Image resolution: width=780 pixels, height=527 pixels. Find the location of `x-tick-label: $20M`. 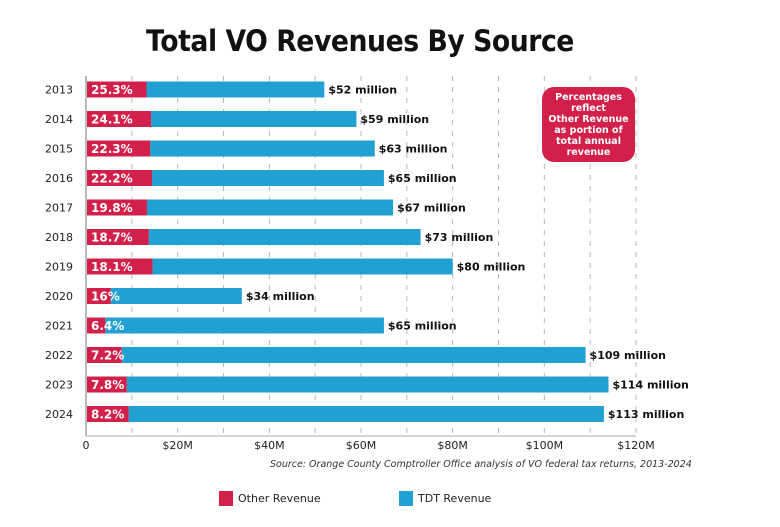

x-tick-label: $20M is located at coordinates (177, 445).